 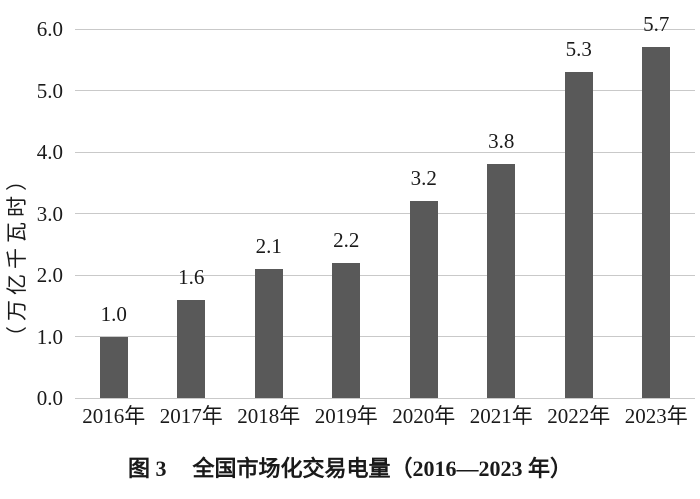 I want to click on bar-2020年, so click(x=423, y=299).